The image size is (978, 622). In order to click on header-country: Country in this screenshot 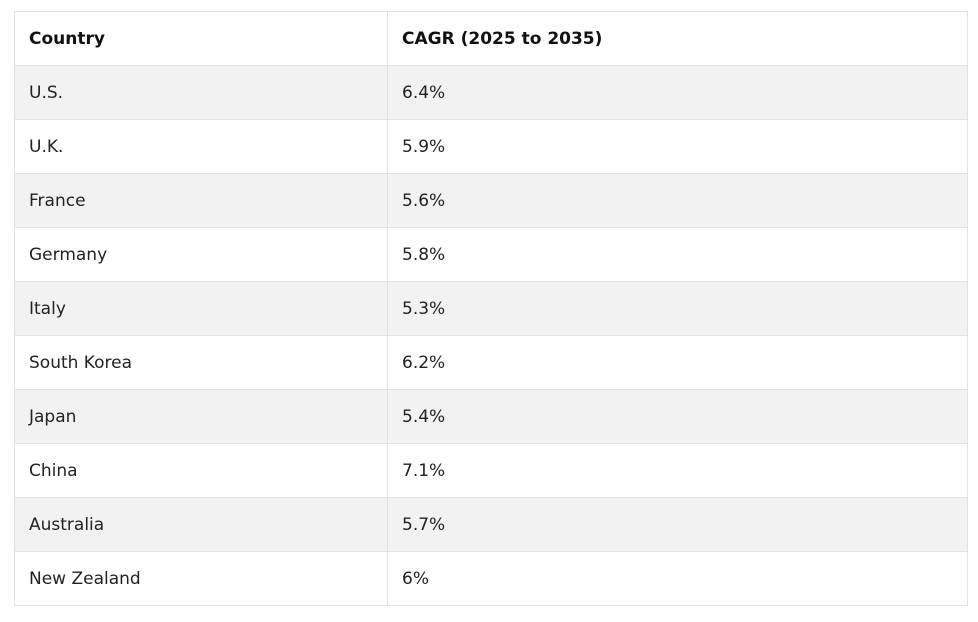, I will do `click(201, 38)`.